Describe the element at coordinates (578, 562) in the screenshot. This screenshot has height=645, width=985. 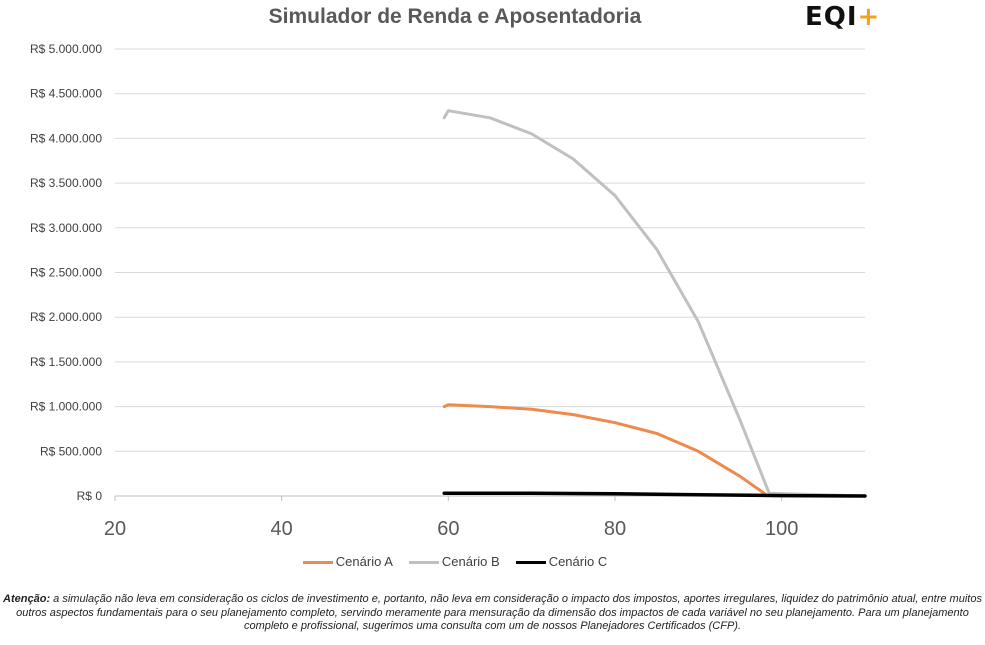
I see `legend-label: Cenário C` at that location.